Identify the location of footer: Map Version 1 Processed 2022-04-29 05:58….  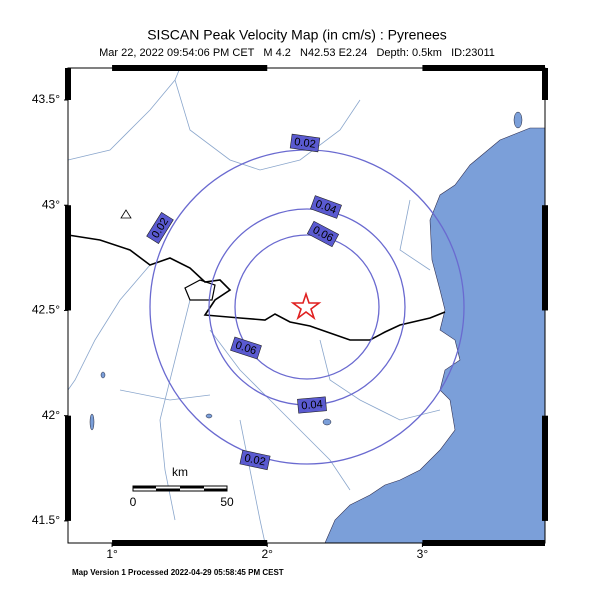
(178, 572).